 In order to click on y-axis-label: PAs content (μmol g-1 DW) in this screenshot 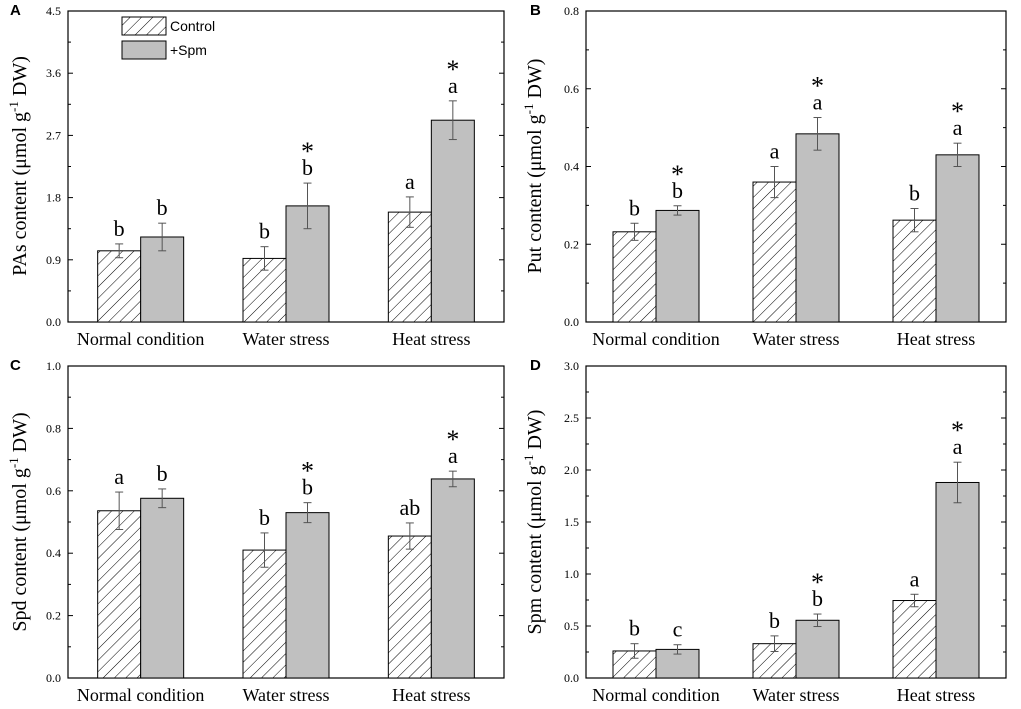, I will do `click(18, 166)`.